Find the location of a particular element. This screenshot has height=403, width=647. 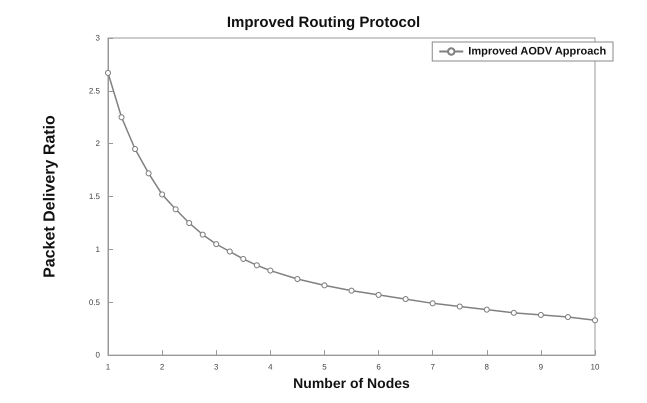

x-tick-label: 1 is located at coordinates (108, 367).